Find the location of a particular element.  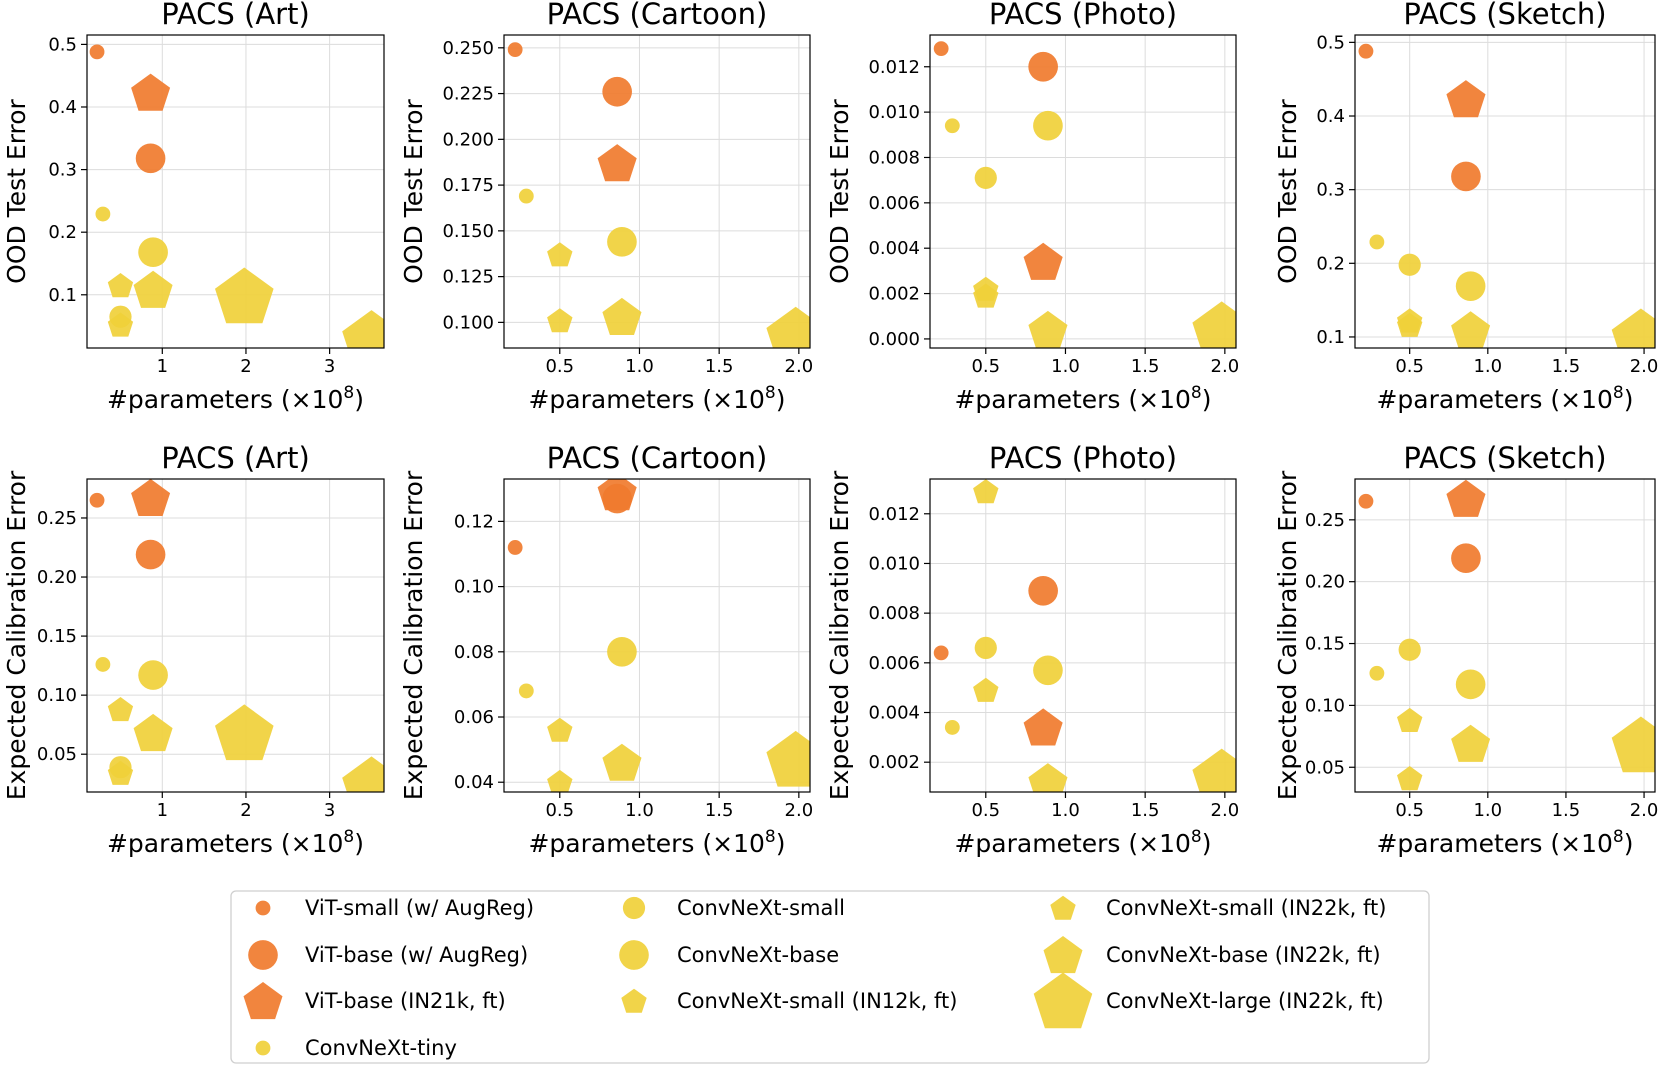

legend-item-convnext-tiny: ConvNeXt-tiny is located at coordinates (356, 1048).